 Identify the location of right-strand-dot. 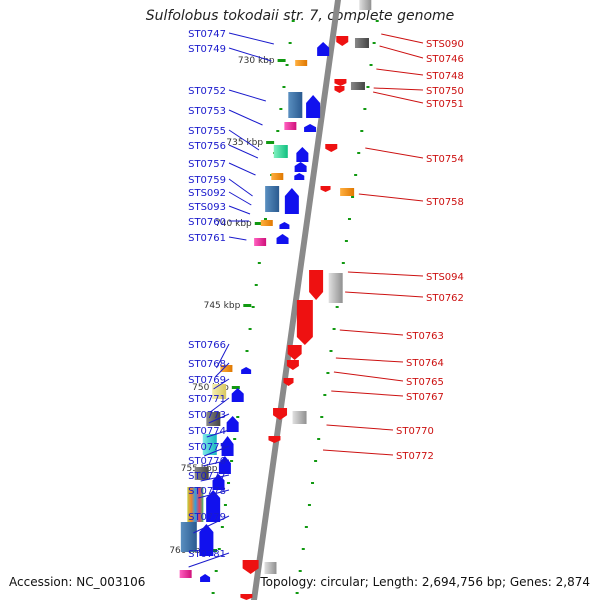
(303, 549).